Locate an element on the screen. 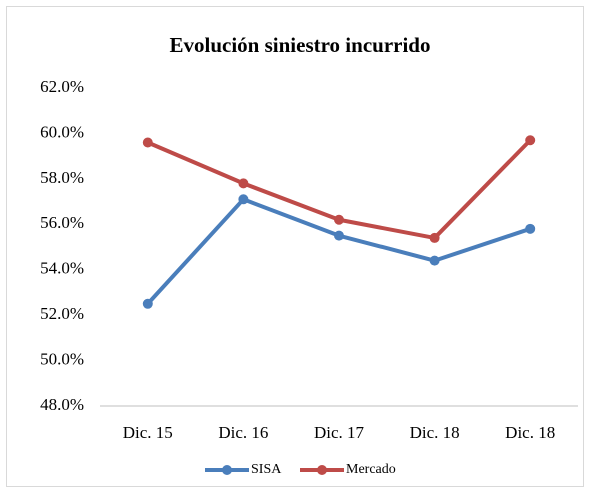  chart-title: Evolución siniestro incurrido is located at coordinates (300, 45).